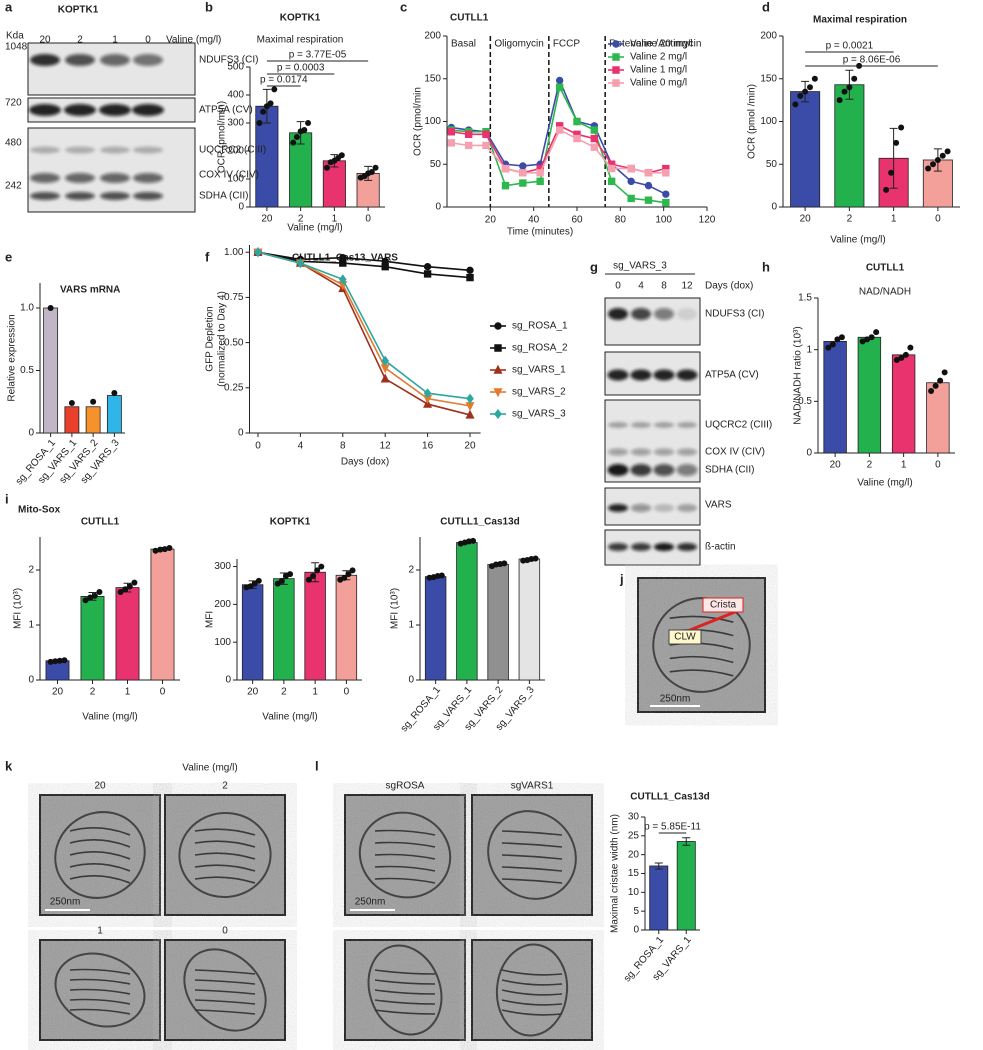 The height and width of the screenshot is (1050, 983). Describe the element at coordinates (27, 308) in the screenshot. I see `y-tick-label: 1.0` at that location.